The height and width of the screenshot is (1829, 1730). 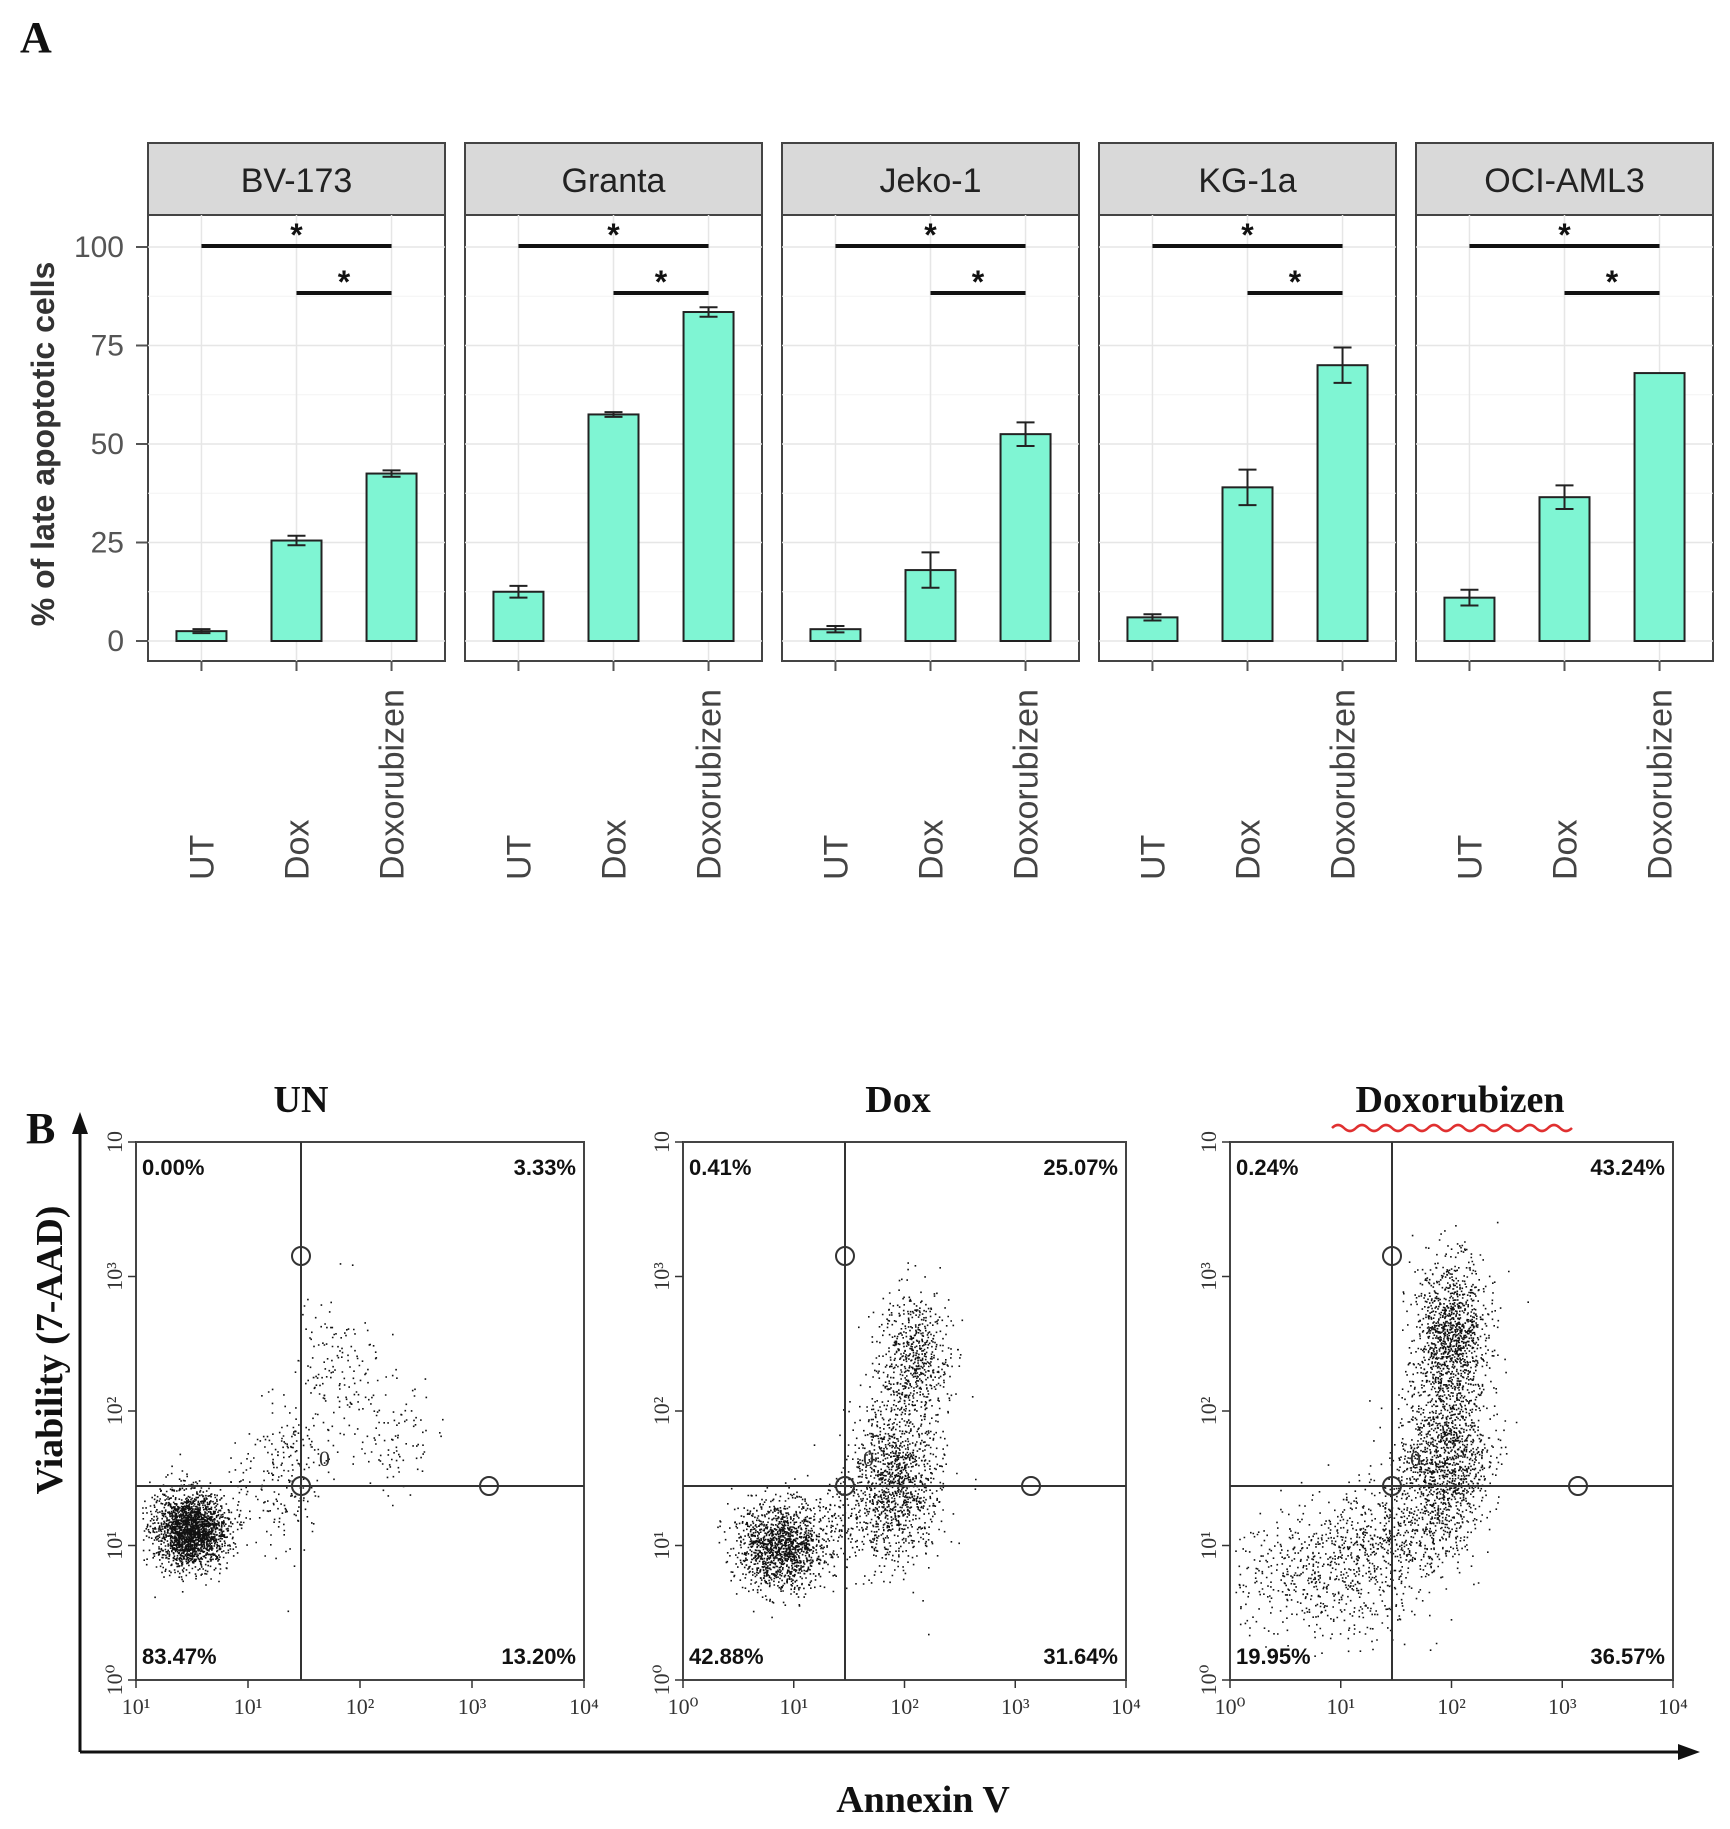 I want to click on quadrant-upper-left: 0.00%, so click(x=173, y=1167).